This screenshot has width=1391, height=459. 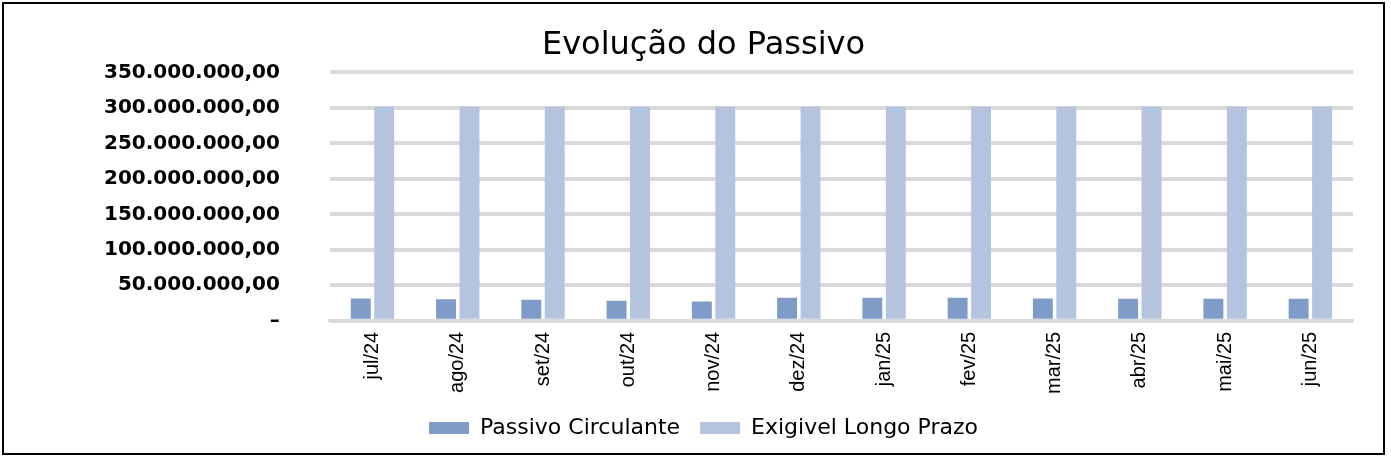 I want to click on x-tick-label: mai/25, so click(x=1223, y=361).